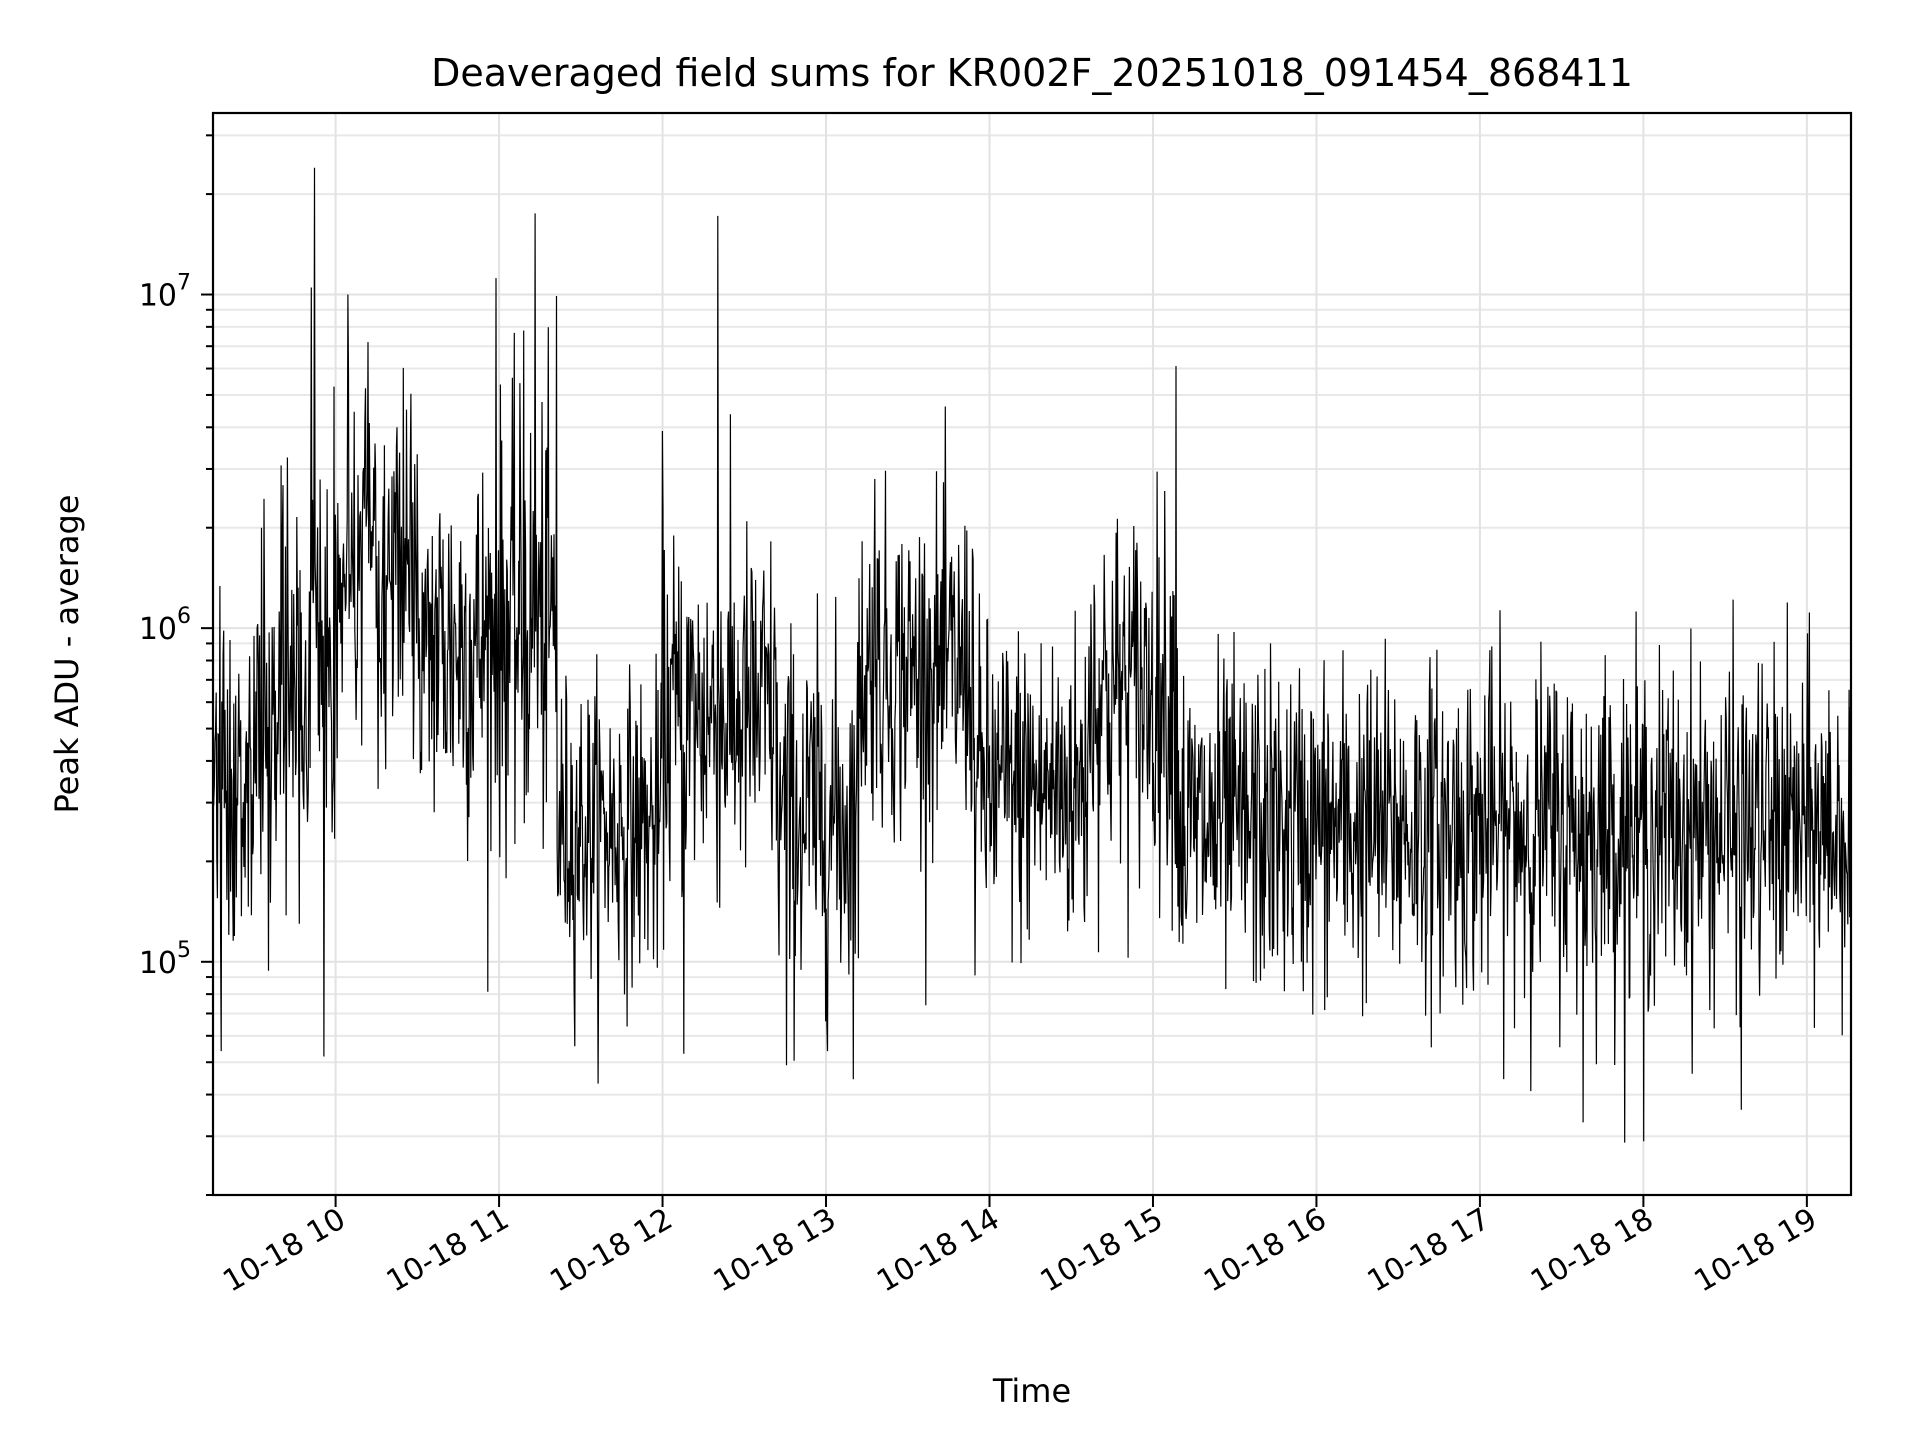 This screenshot has width=1920, height=1440. I want to click on x-tick-label: 10-18 19, so click(1756, 1251).